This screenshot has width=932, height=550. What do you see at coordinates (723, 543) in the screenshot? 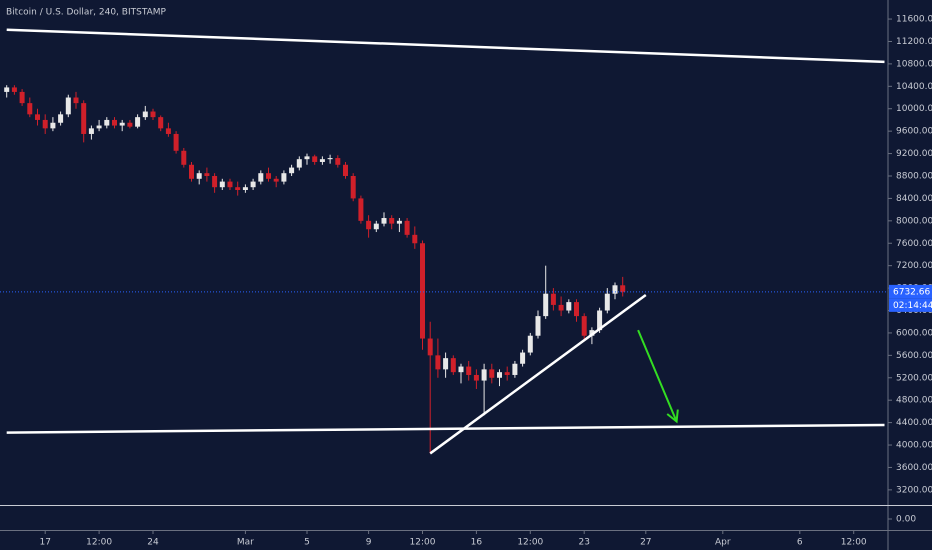
I see `x-tick-label: Apr` at bounding box center [723, 543].